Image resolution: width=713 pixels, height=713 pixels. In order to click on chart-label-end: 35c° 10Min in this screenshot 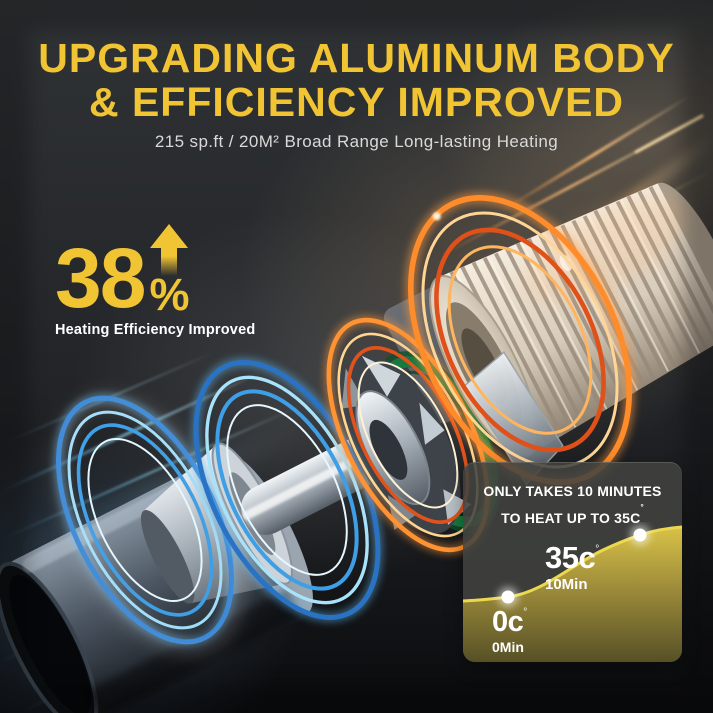, I will do `click(572, 567)`.